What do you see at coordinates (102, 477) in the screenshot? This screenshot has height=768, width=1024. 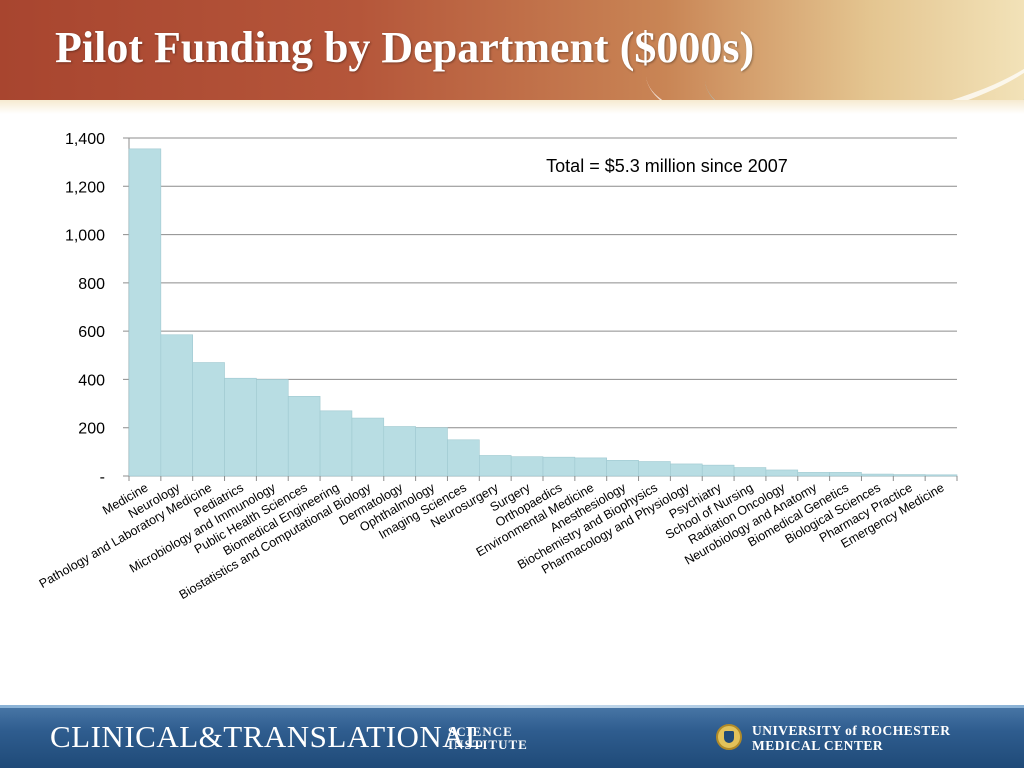 I see `y-tick-label: -` at bounding box center [102, 477].